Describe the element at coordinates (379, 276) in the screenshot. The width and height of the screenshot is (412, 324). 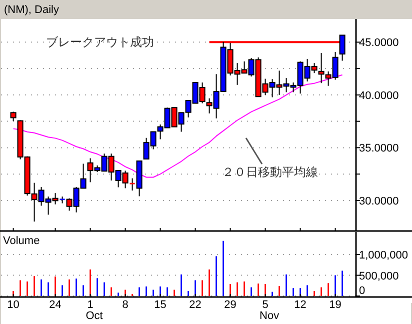
I see `y-tick-label: 500,000` at that location.